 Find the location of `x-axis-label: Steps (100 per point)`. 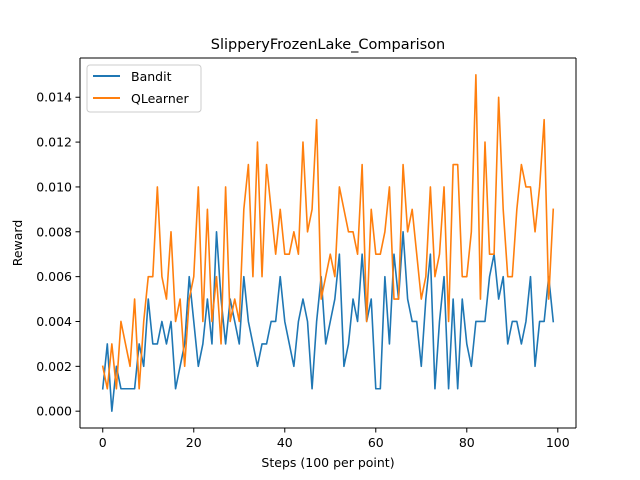

x-axis-label: Steps (100 per point) is located at coordinates (327, 462).